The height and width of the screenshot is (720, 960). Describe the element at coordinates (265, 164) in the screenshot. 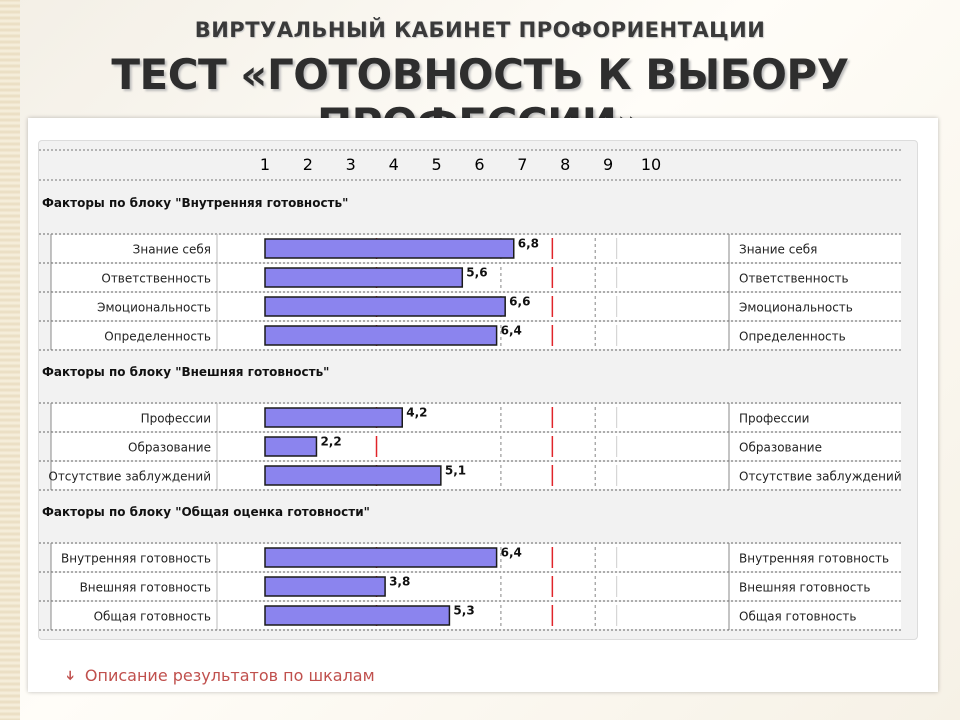

I see `x-tick-label: 1` at that location.